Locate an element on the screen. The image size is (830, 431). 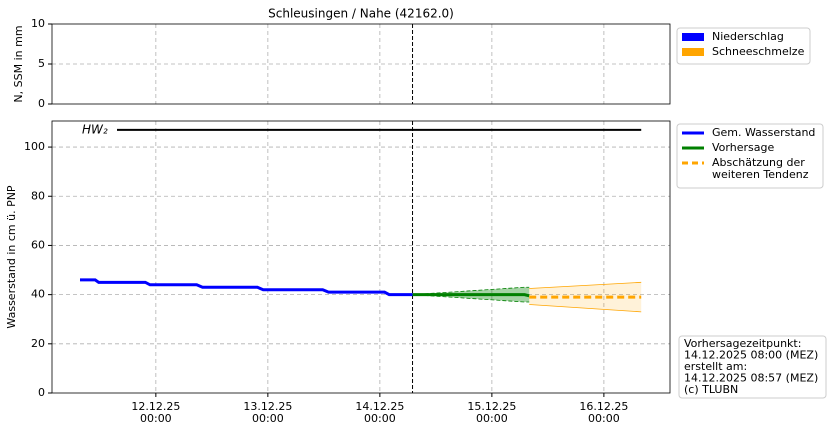
legend-label: Schneeschmelze is located at coordinates (758, 51).